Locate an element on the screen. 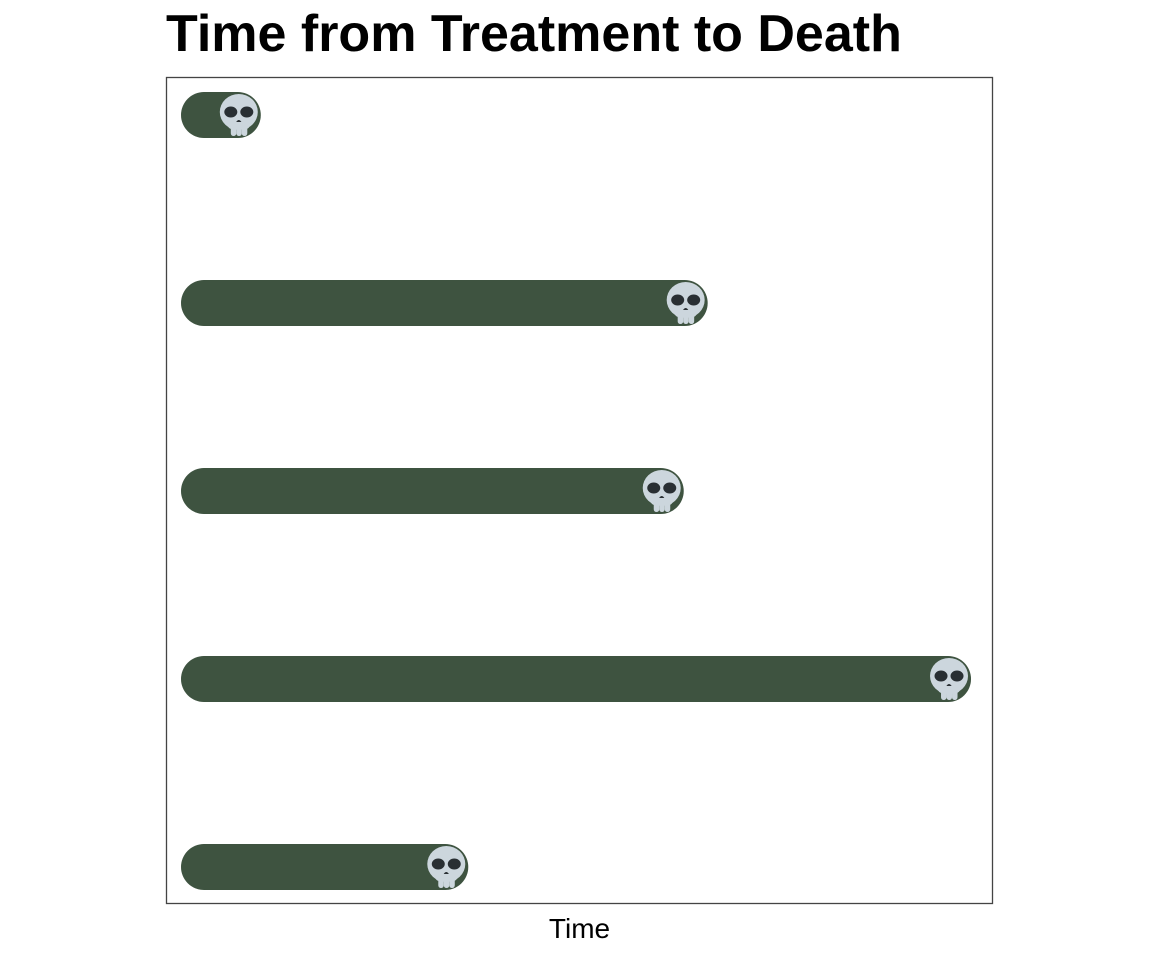  x-axis-label: Time is located at coordinates (579, 928).